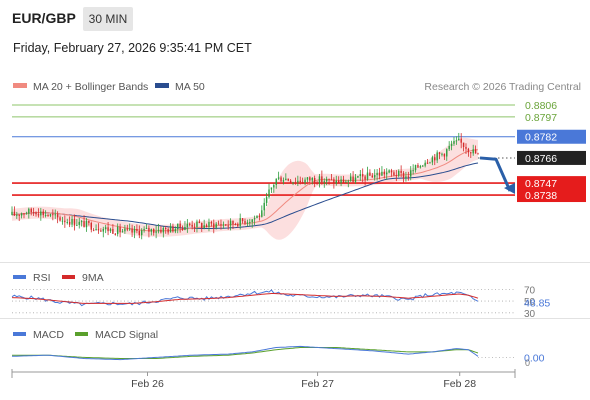 The width and height of the screenshot is (590, 400). Describe the element at coordinates (541, 106) in the screenshot. I see `price-tag-0: 0.8806` at that location.